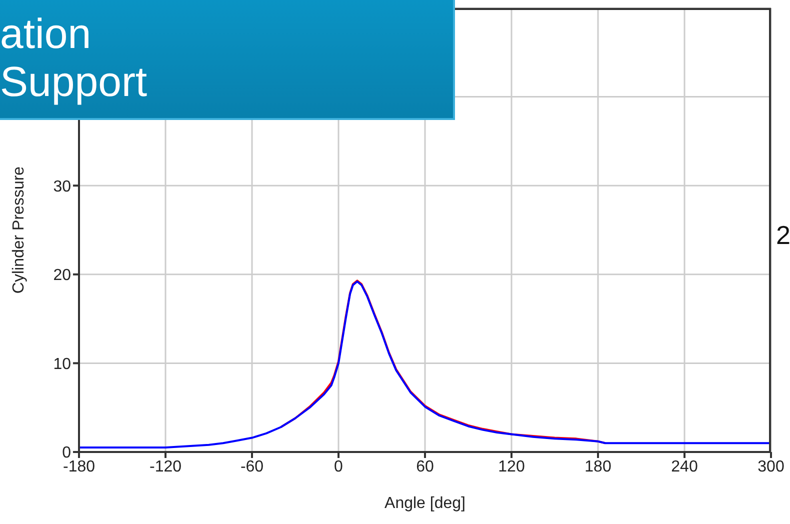 Image resolution: width=790 pixels, height=524 pixels. Describe the element at coordinates (227, 60) in the screenshot. I see `title-box: ation Support` at that location.